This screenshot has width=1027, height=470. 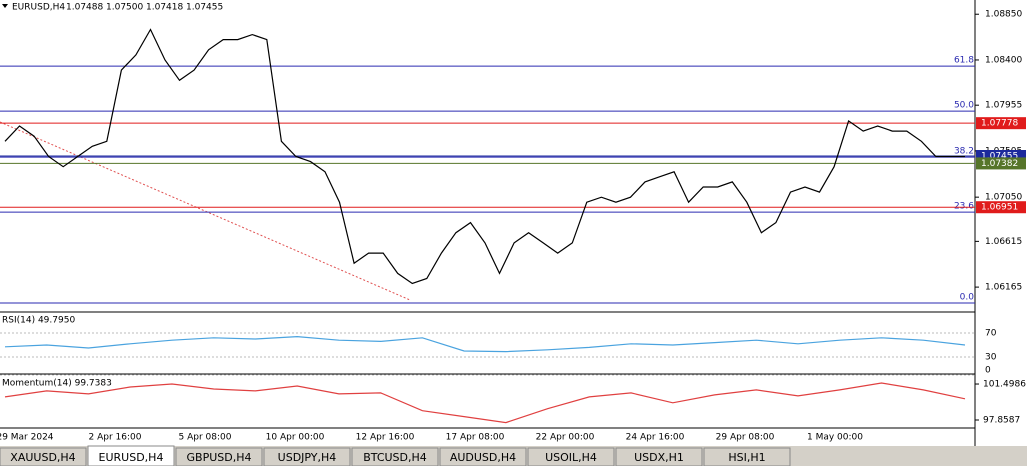 What do you see at coordinates (485, 344) in the screenshot?
I see `rsi-line` at bounding box center [485, 344].